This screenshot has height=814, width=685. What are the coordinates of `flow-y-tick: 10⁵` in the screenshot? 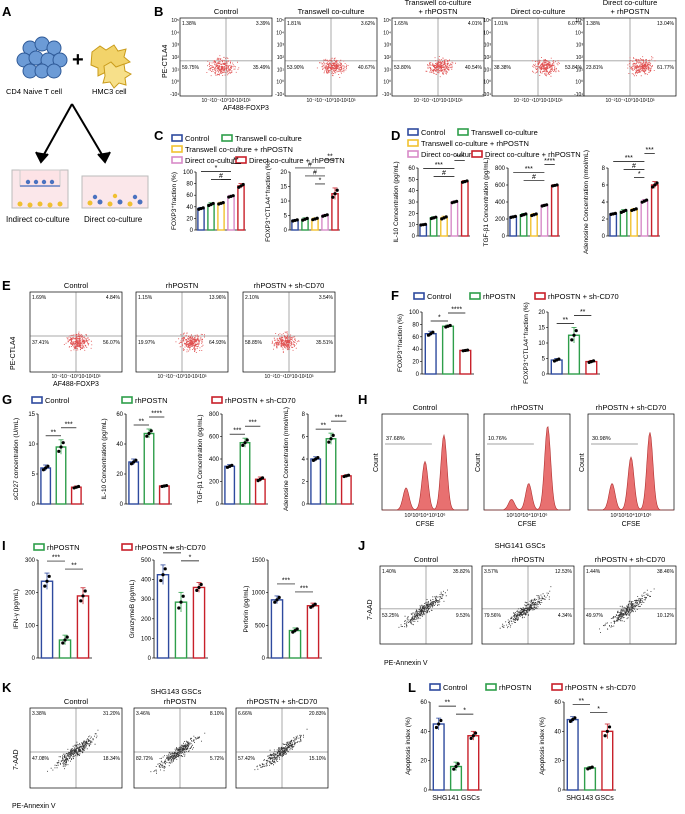 It's located at (487, 21).